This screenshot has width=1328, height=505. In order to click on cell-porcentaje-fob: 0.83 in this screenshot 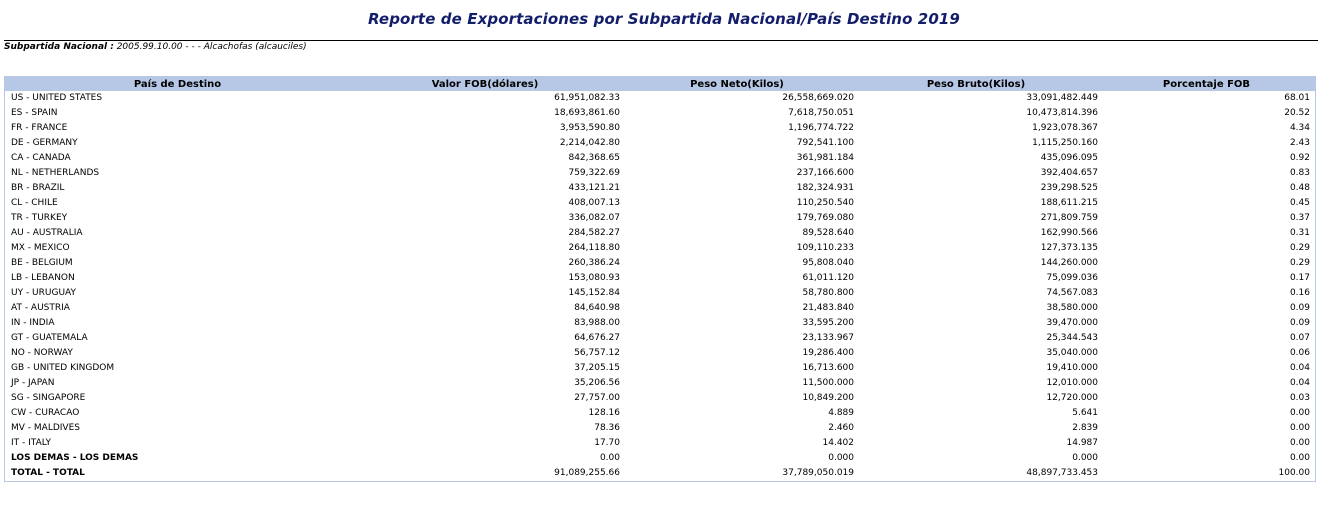, I will do `click(1299, 173)`.